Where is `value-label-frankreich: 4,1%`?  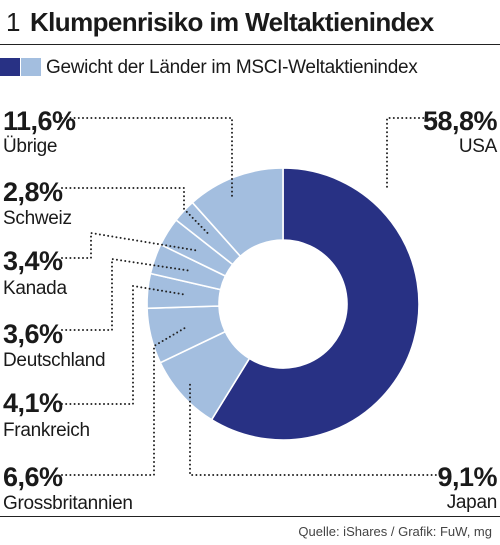 value-label-frankreich: 4,1% is located at coordinates (33, 403).